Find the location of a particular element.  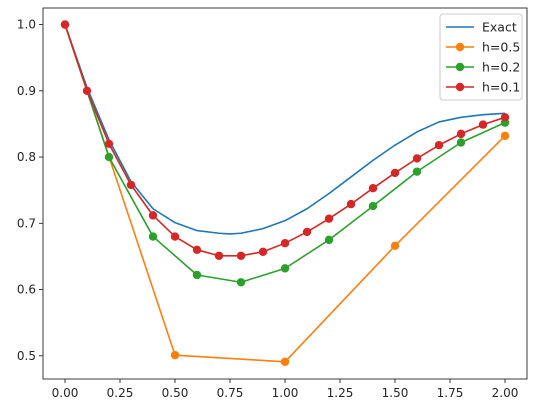

legend-label: Exact is located at coordinates (499, 27).